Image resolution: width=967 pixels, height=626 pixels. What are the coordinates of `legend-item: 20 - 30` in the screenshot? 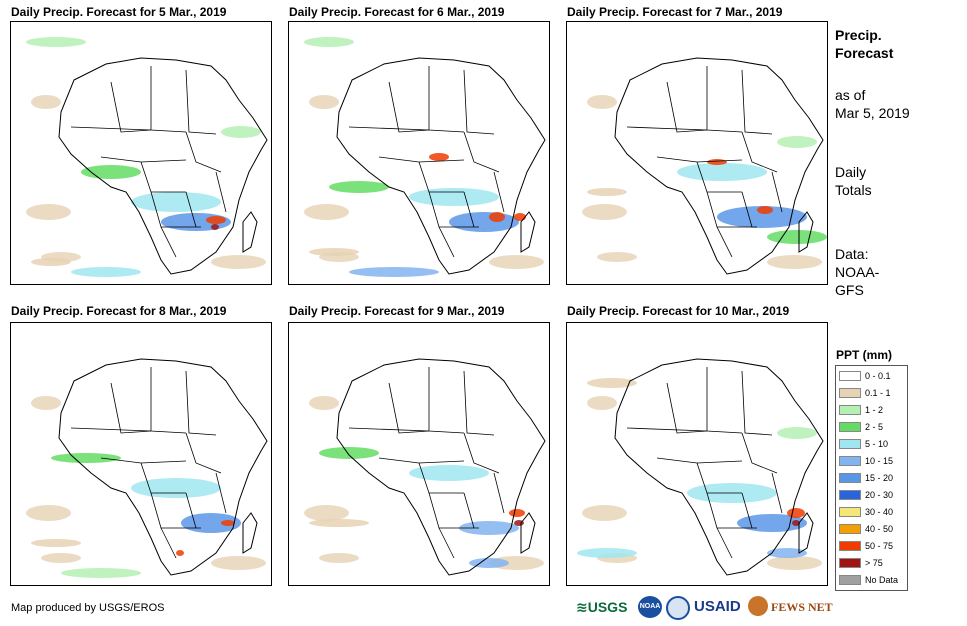 It's located at (872, 495).